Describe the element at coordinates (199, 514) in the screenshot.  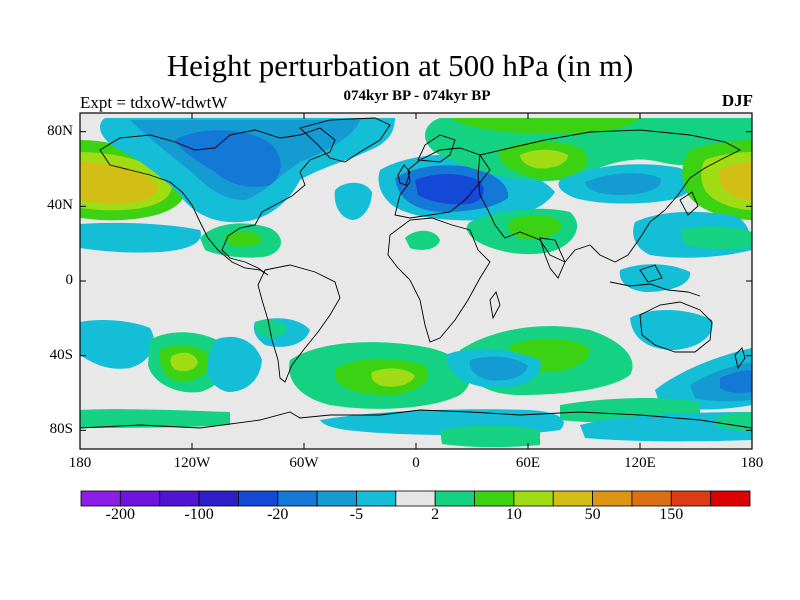
I see `colorbar-label: -100` at that location.